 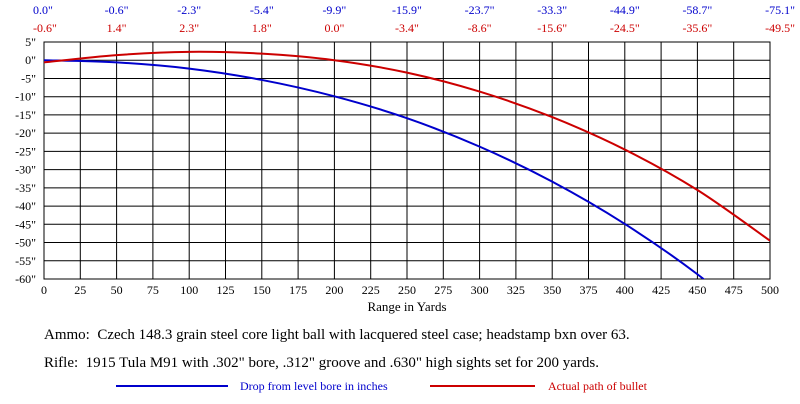 What do you see at coordinates (589, 290) in the screenshot?
I see `x-tick-label: 375` at bounding box center [589, 290].